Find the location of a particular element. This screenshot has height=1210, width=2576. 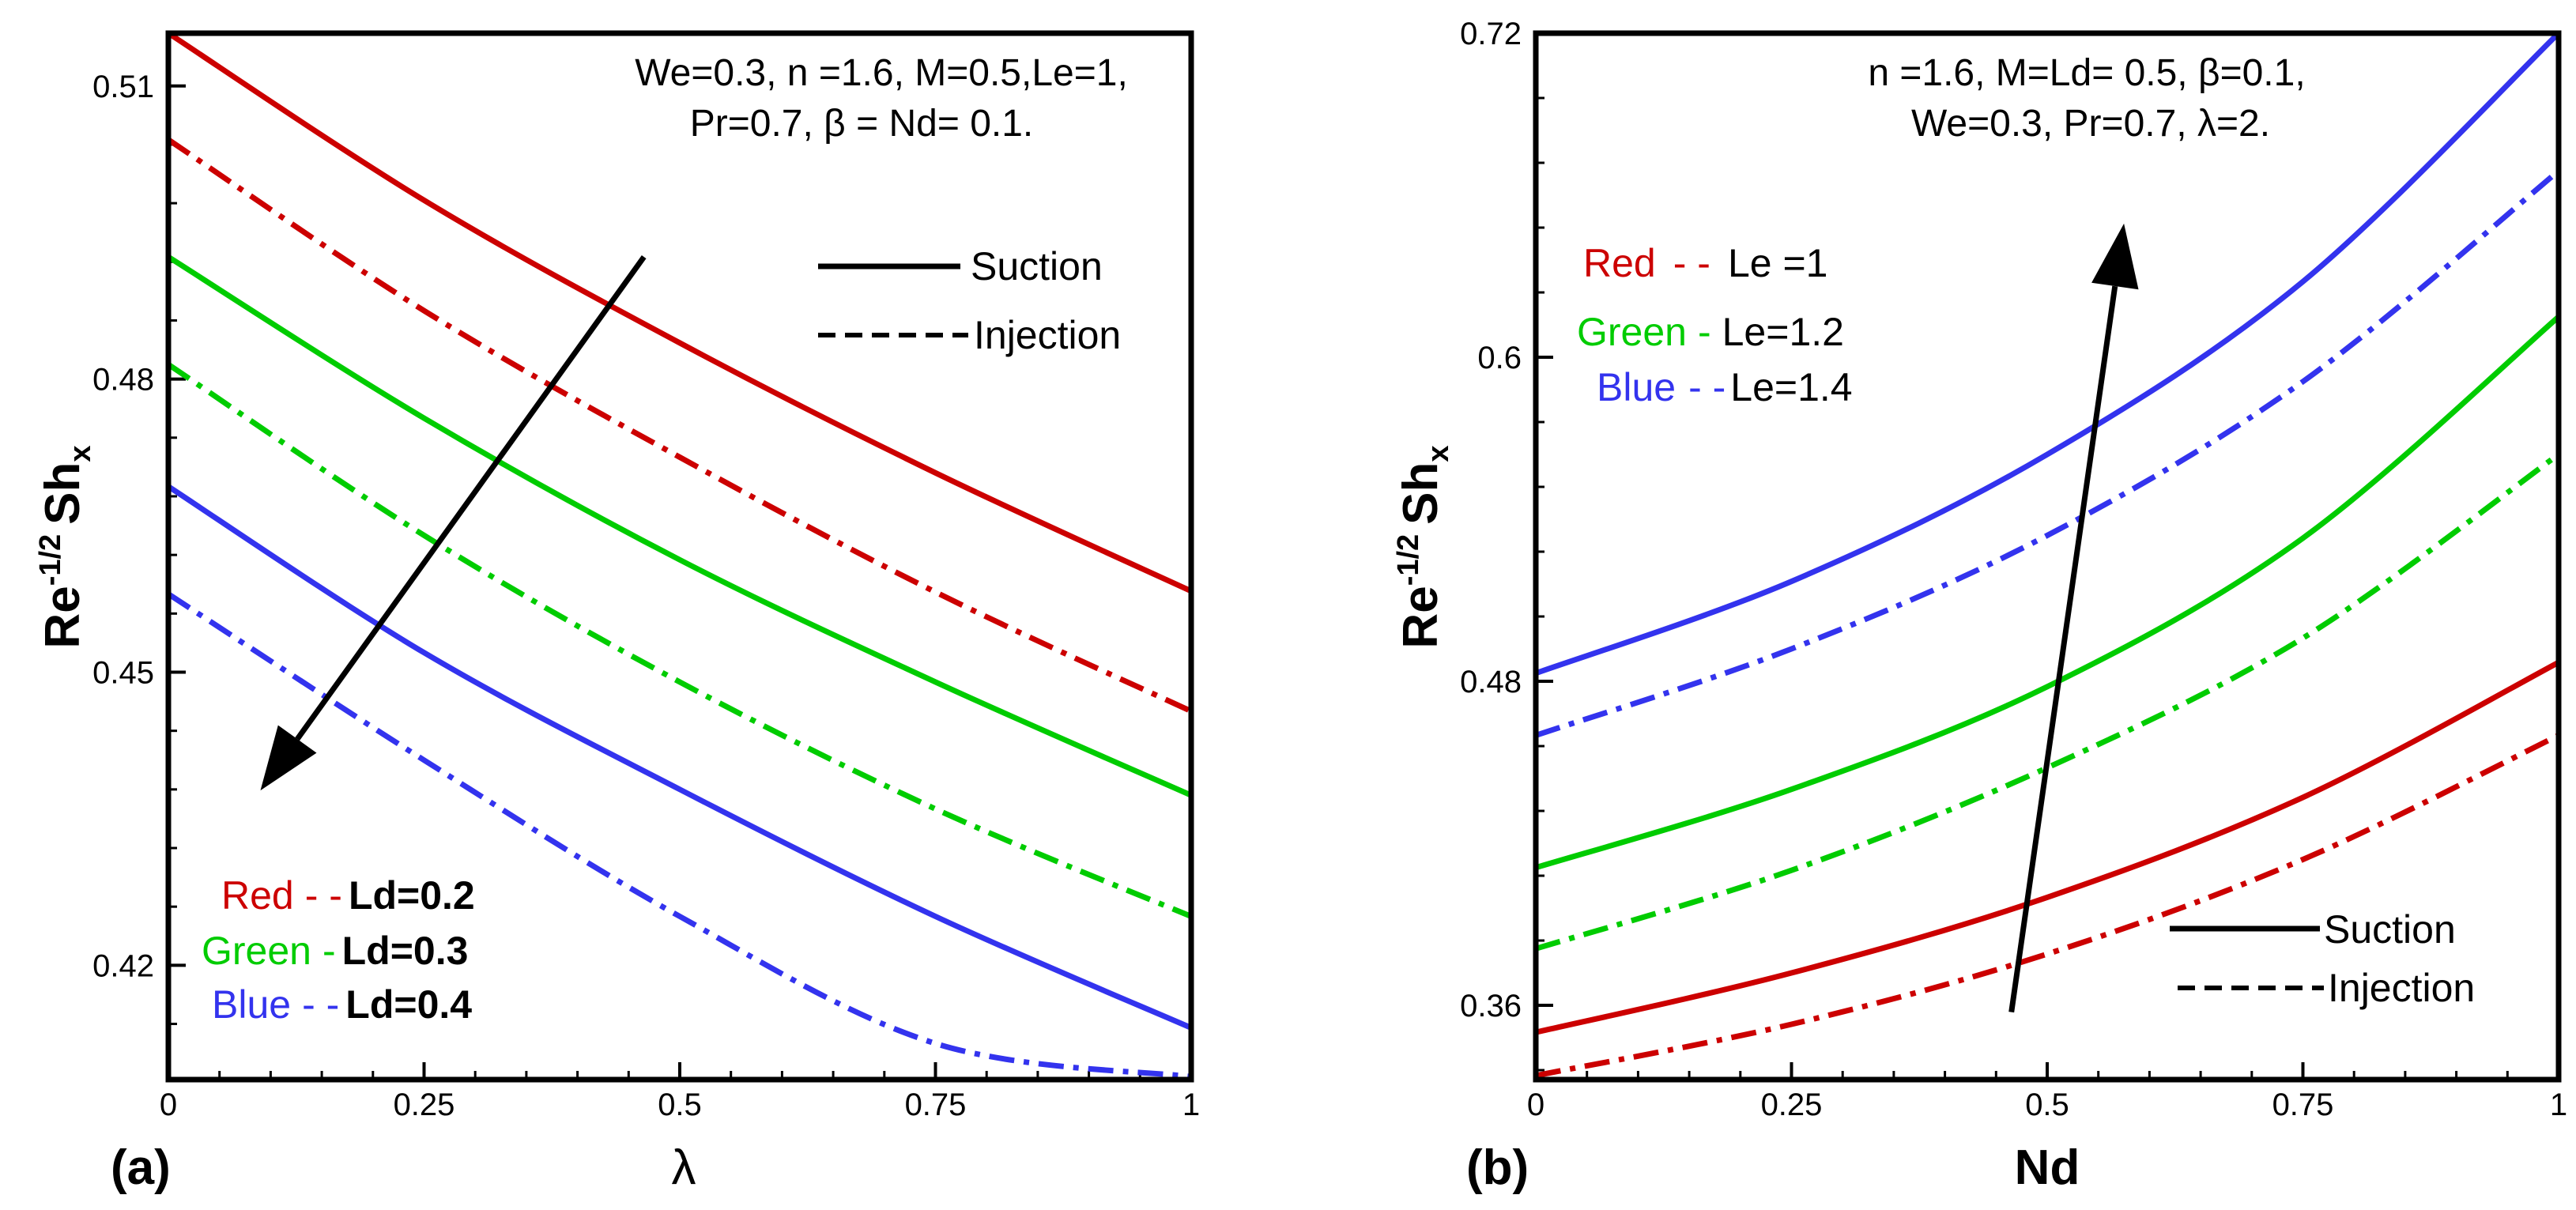

panel-b-xtick-label-1: 0.25 is located at coordinates (1792, 1104).